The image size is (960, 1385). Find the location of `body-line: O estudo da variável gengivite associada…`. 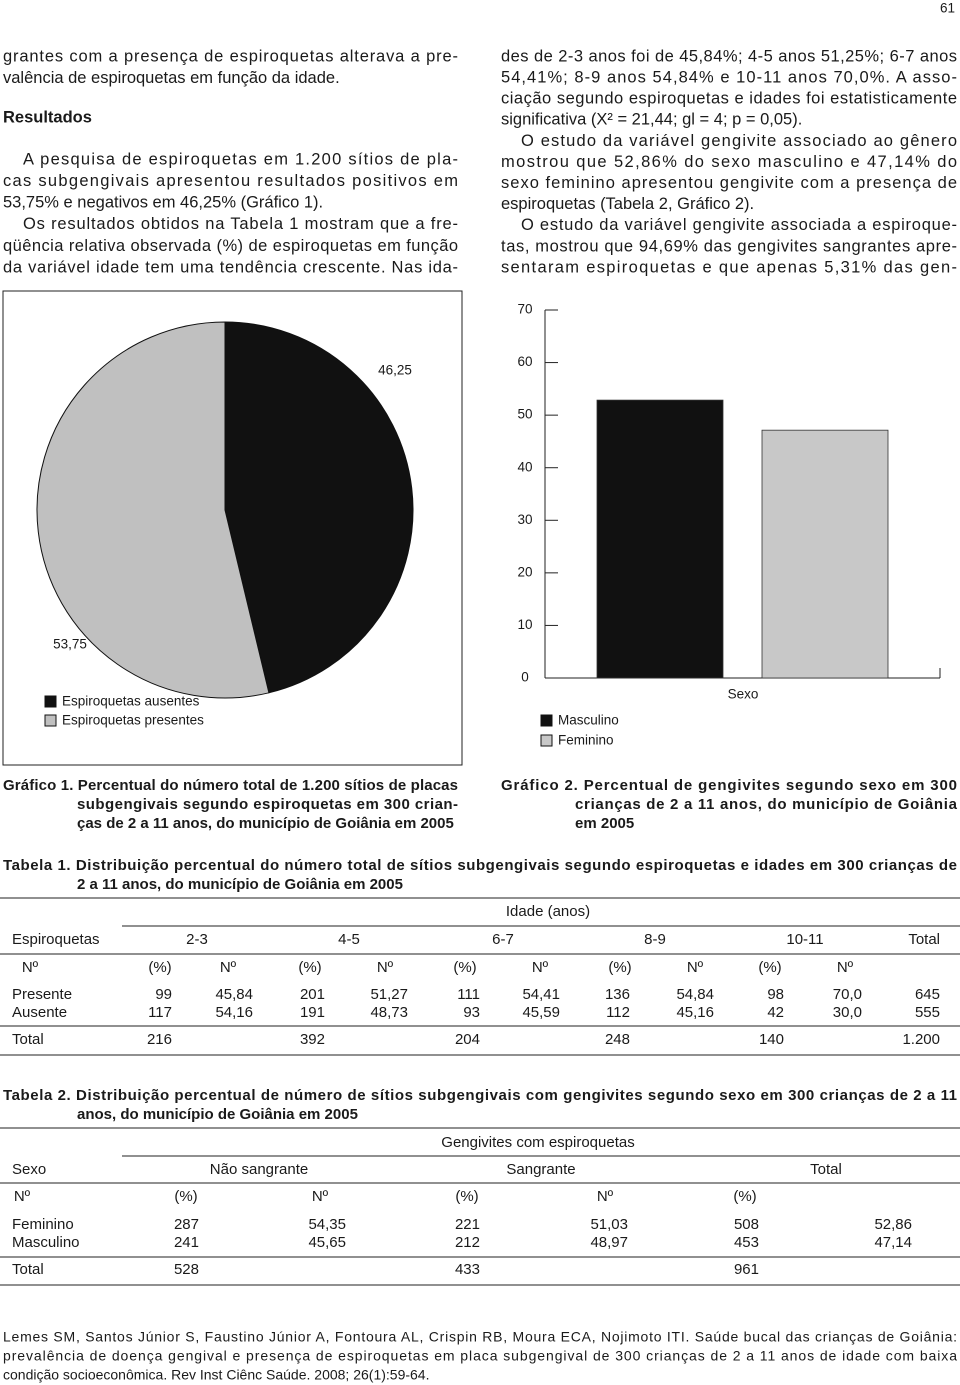

body-line: O estudo da variável gengivite associada… is located at coordinates (739, 225).